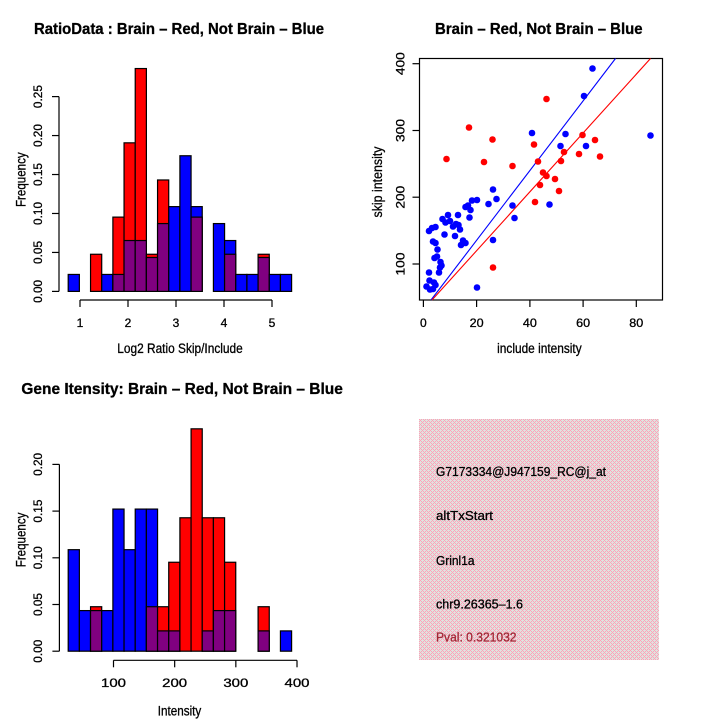 The width and height of the screenshot is (720, 720). What do you see at coordinates (477, 323) in the screenshot?
I see `svg-text: 20` at bounding box center [477, 323].